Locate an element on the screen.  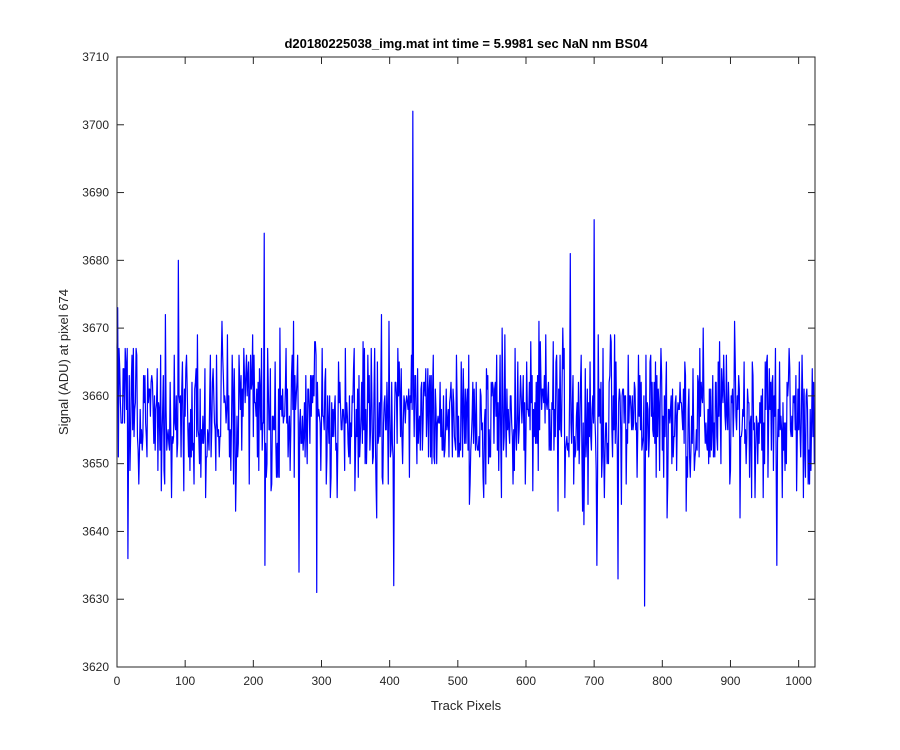
y-tick-label: 3710 is located at coordinates (95, 57).